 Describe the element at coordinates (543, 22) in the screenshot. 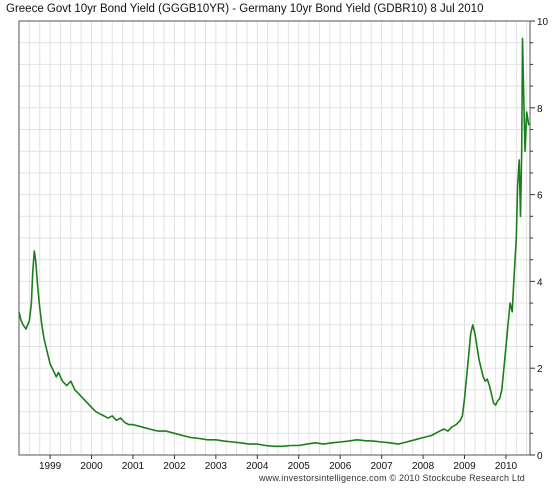

I see `y-tick-label: 10` at that location.